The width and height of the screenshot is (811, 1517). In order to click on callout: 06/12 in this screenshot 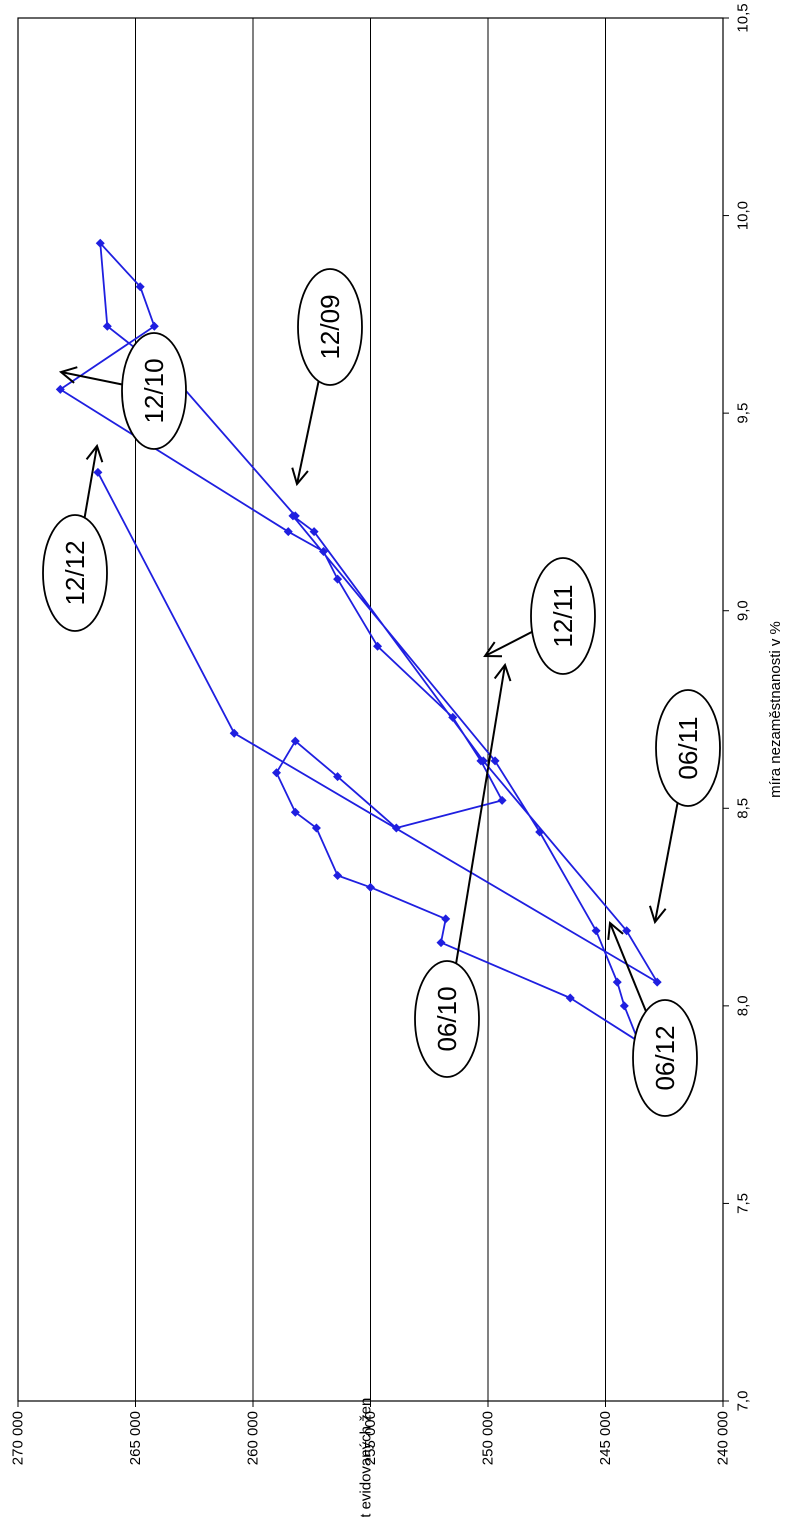, I will do `click(652, 1019)`.